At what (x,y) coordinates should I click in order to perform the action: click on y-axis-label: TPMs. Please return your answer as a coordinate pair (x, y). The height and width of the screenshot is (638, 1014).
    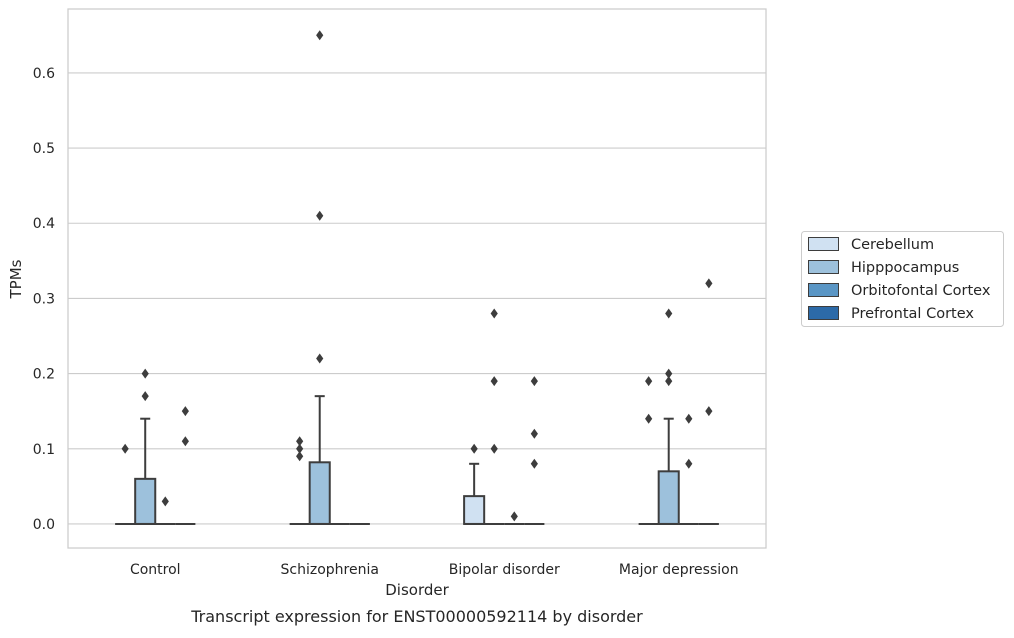
    Looking at the image, I should click on (16, 279).